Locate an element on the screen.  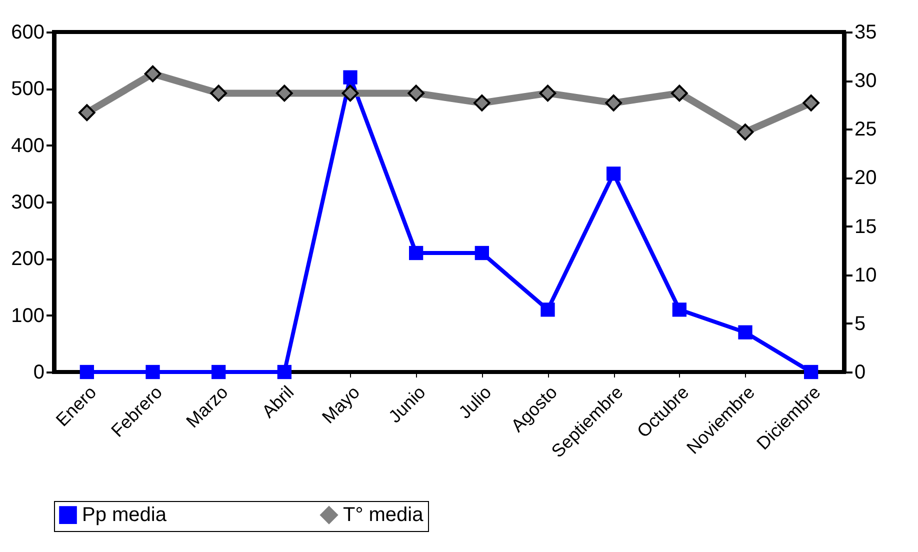
legend-label: Pp media is located at coordinates (125, 515).